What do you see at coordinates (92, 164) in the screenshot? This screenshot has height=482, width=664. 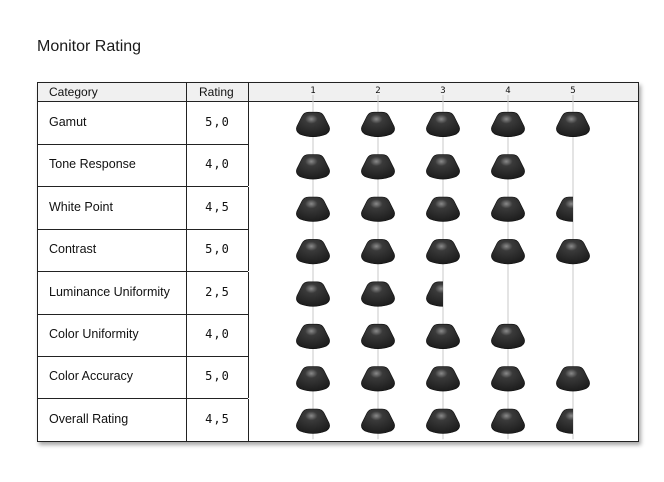 I see `category-label: Tone Response` at bounding box center [92, 164].